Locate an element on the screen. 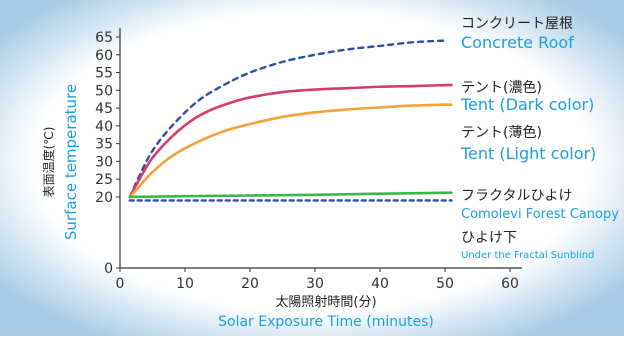 The image size is (624, 340). y-tick-label: 65 is located at coordinates (104, 38).